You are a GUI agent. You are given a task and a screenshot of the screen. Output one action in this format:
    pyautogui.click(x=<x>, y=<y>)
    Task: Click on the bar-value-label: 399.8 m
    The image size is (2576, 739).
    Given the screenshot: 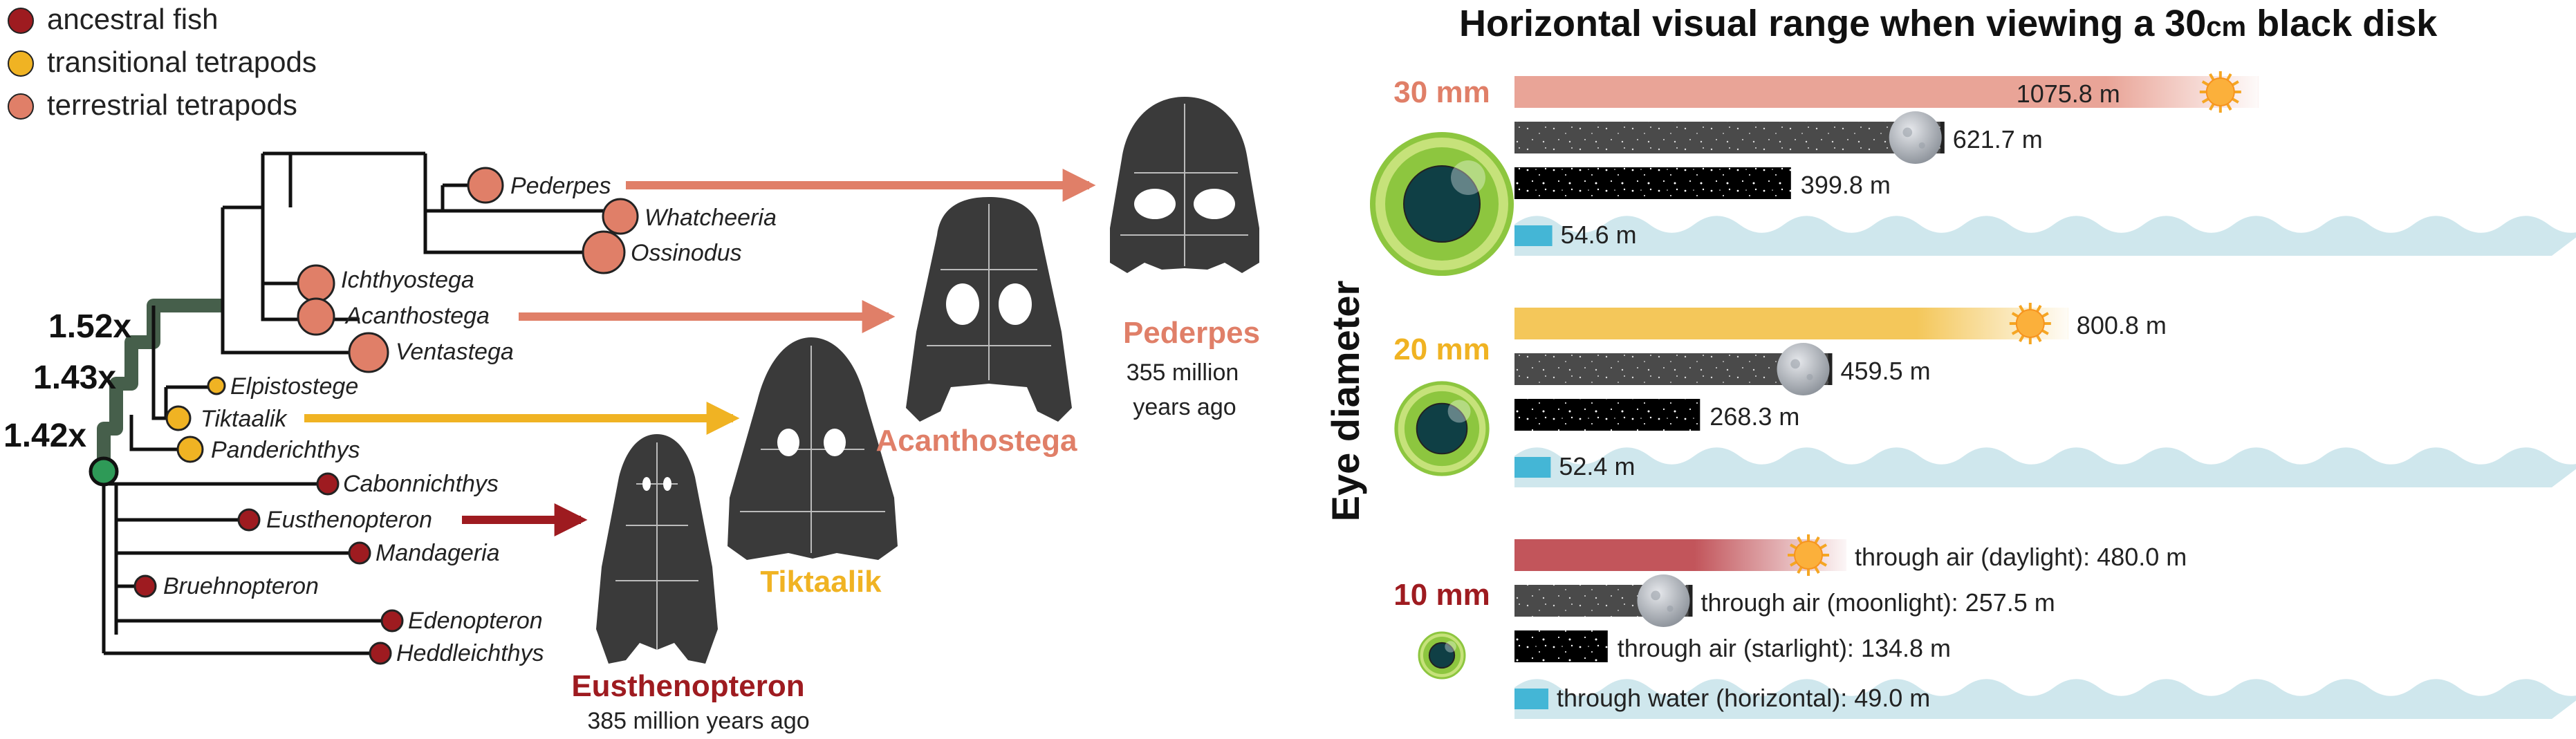 What is the action you would take?
    pyautogui.click(x=1846, y=185)
    